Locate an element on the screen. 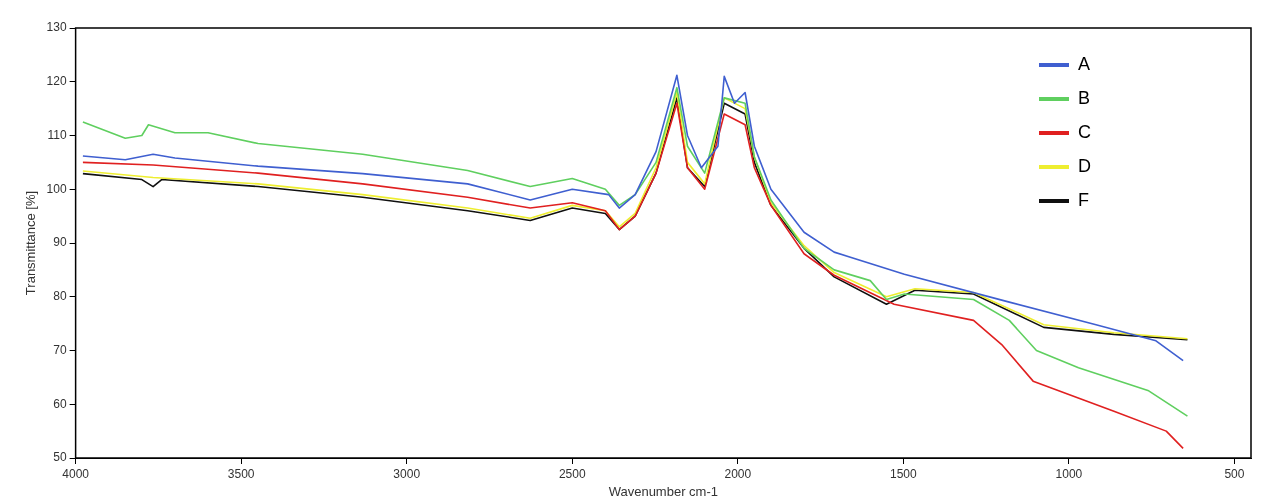 This screenshot has width=1279, height=504. y-axis-title: Transmittance [%] is located at coordinates (31, 243).